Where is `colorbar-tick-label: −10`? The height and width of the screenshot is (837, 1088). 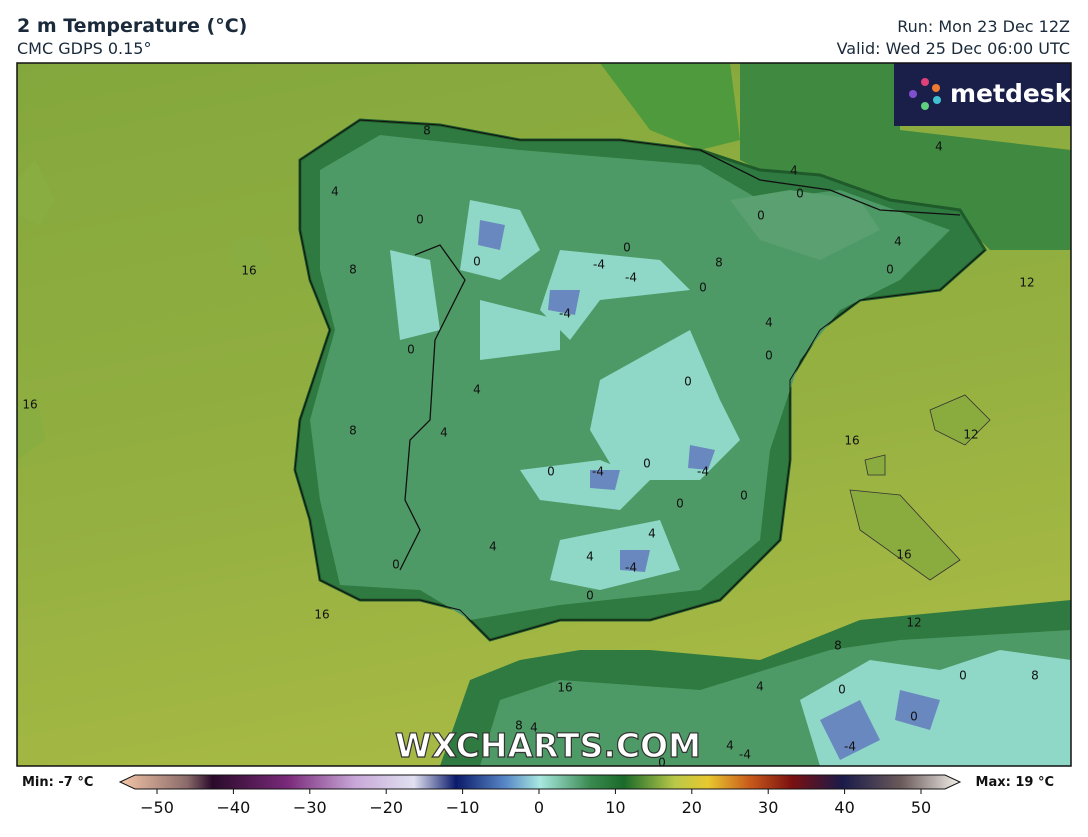 colorbar-tick-label: −10 is located at coordinates (463, 807).